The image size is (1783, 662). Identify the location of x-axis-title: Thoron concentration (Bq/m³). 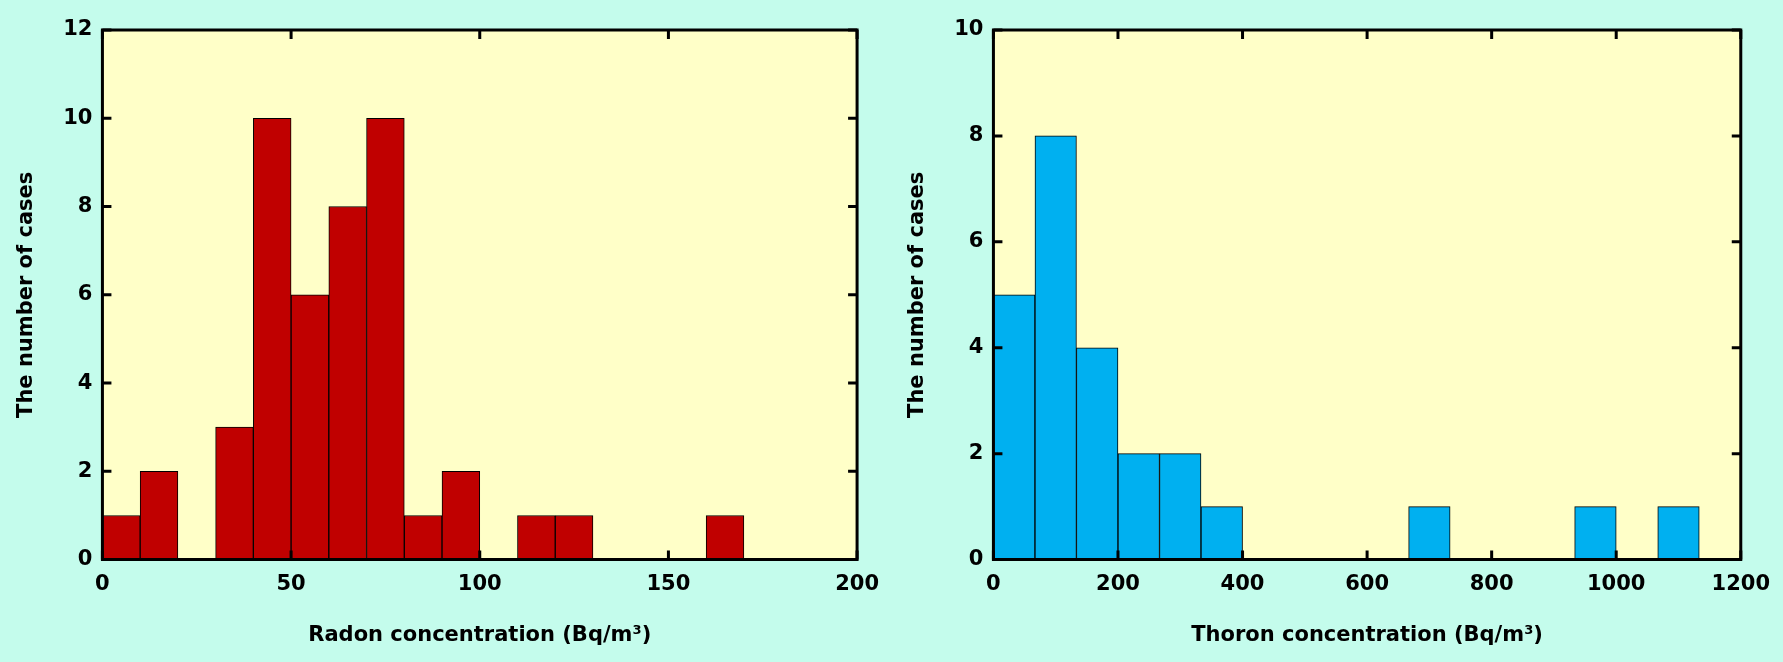
(1367, 633).